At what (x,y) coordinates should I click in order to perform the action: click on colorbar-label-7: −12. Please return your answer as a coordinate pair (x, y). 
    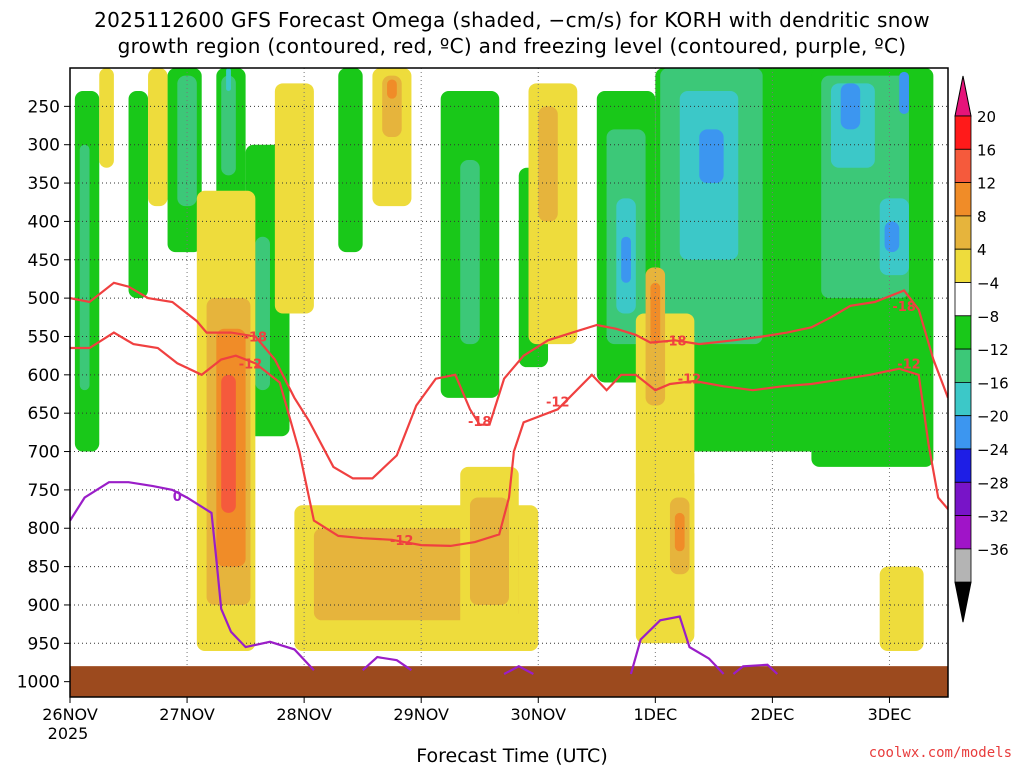
    Looking at the image, I should click on (993, 350).